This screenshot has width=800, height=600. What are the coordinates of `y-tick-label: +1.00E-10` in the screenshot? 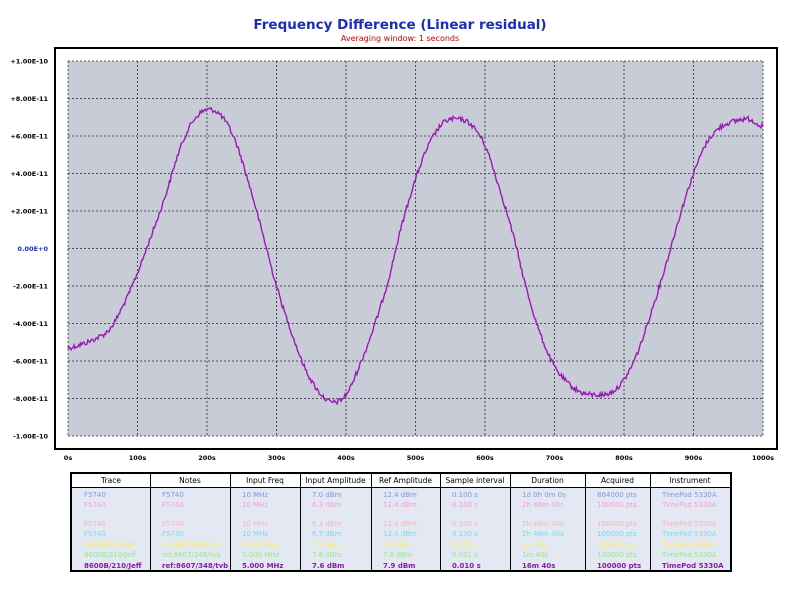 It's located at (29, 62).